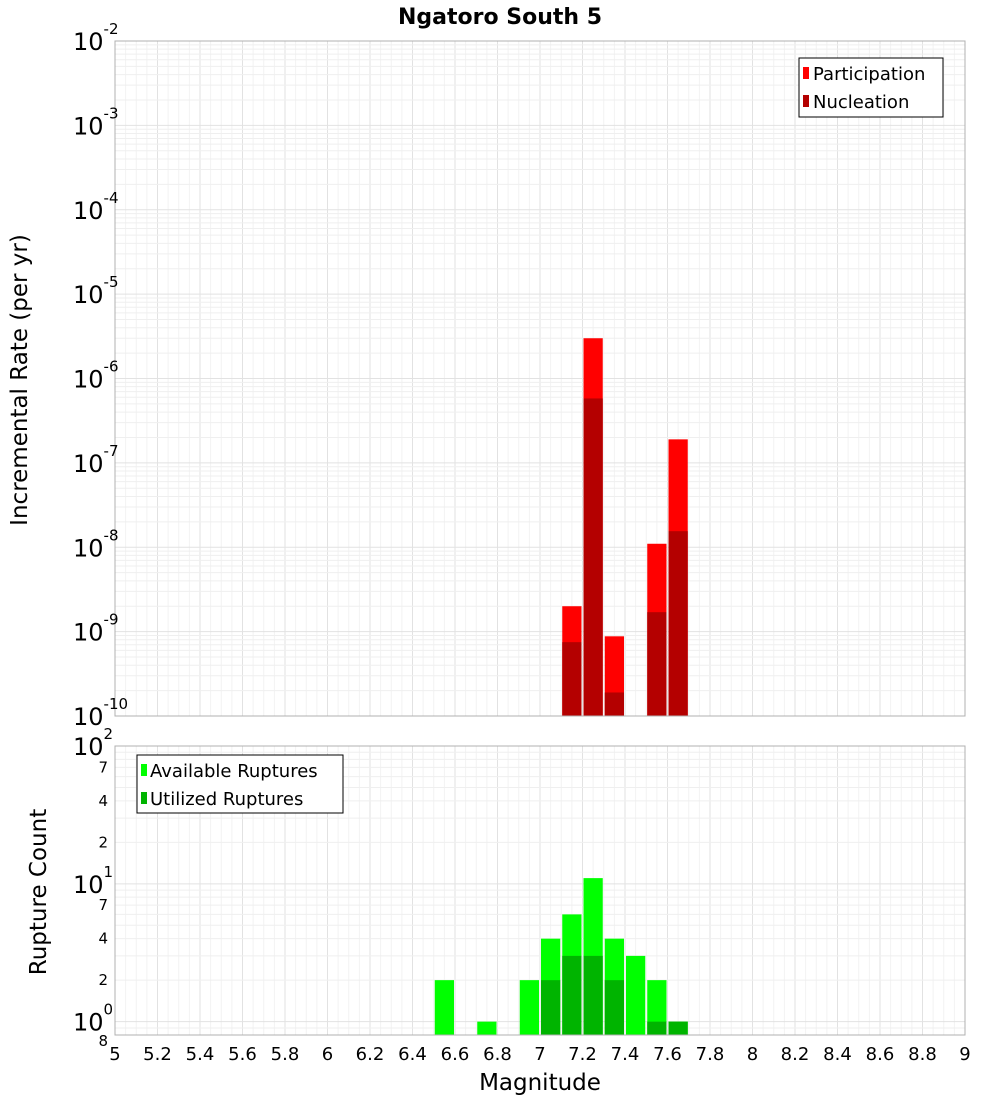  What do you see at coordinates (93, 743) in the screenshot?
I see `y-tick-label: 10²` at bounding box center [93, 743].